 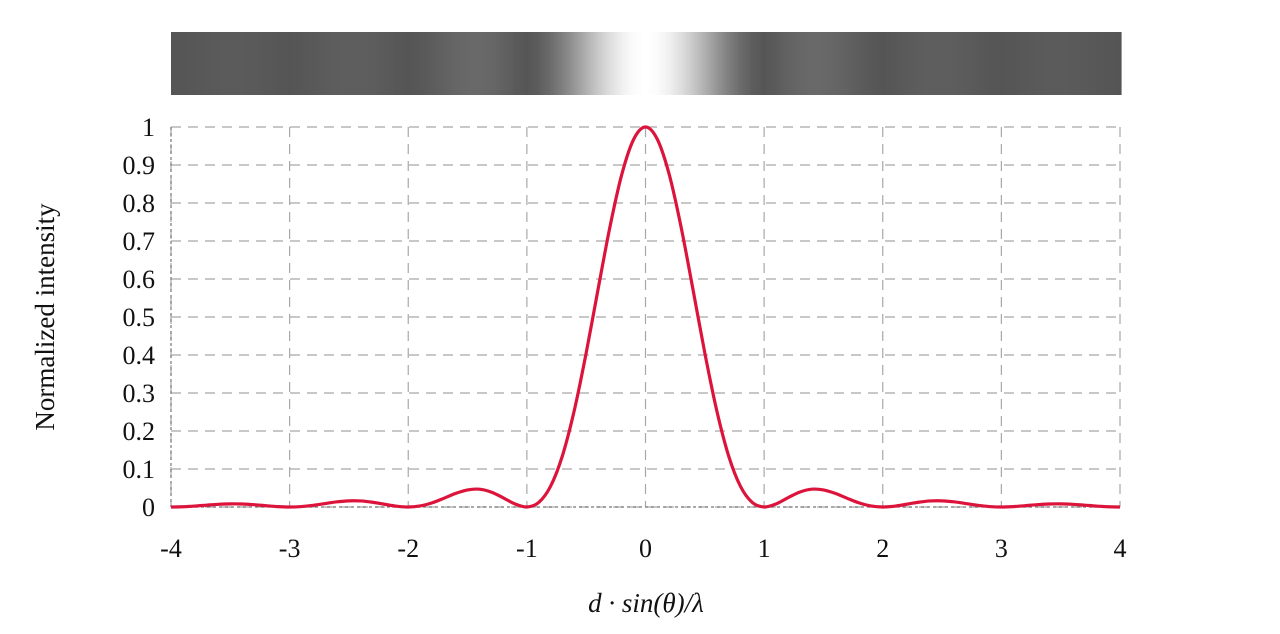 I want to click on x-tick-labels: -4 -3 -2 -1 0 1 2 3 4, so click(x=643, y=548).